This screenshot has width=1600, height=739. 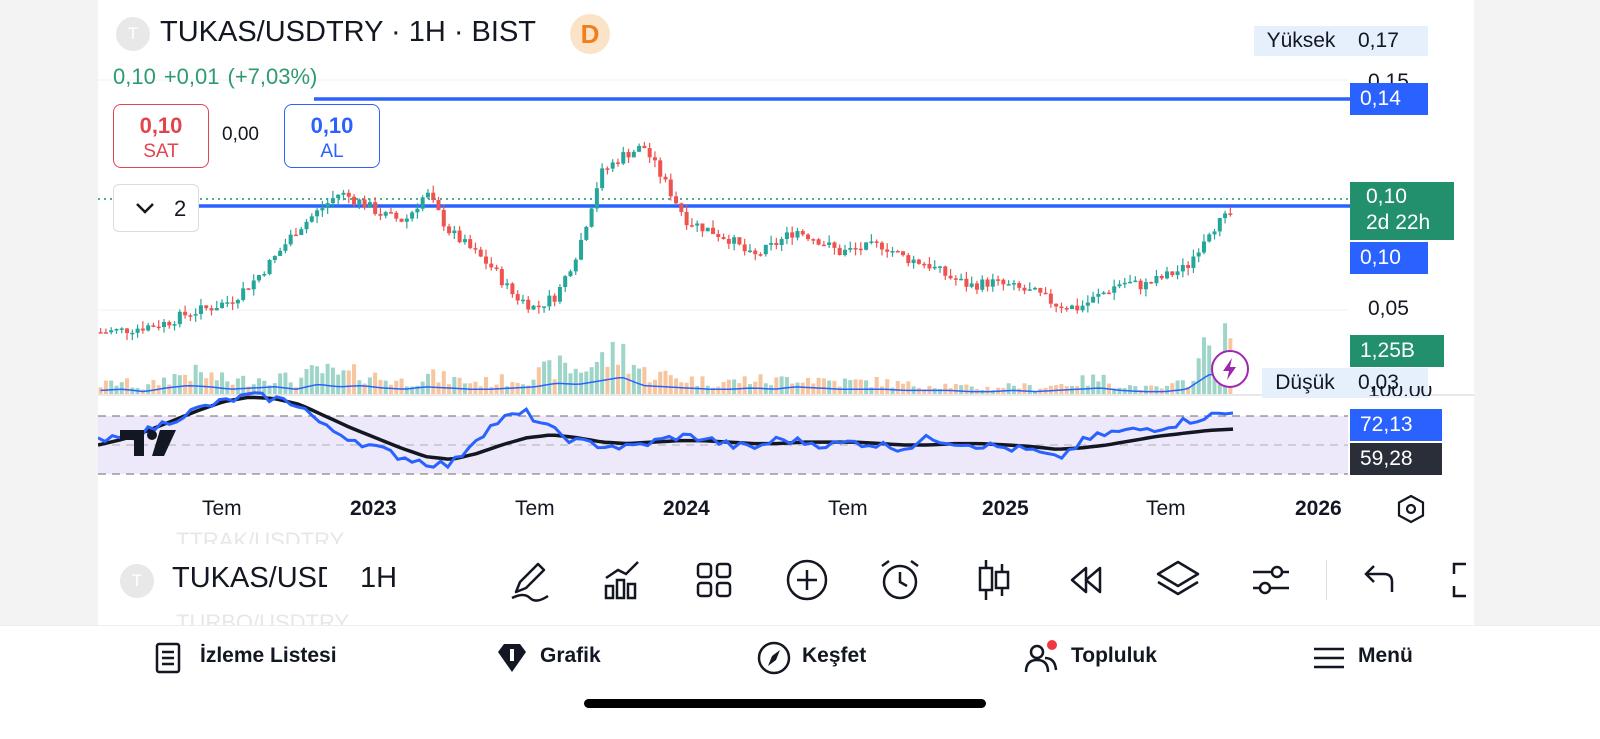 I want to click on settings-sliders-icon, so click(x=1271, y=580).